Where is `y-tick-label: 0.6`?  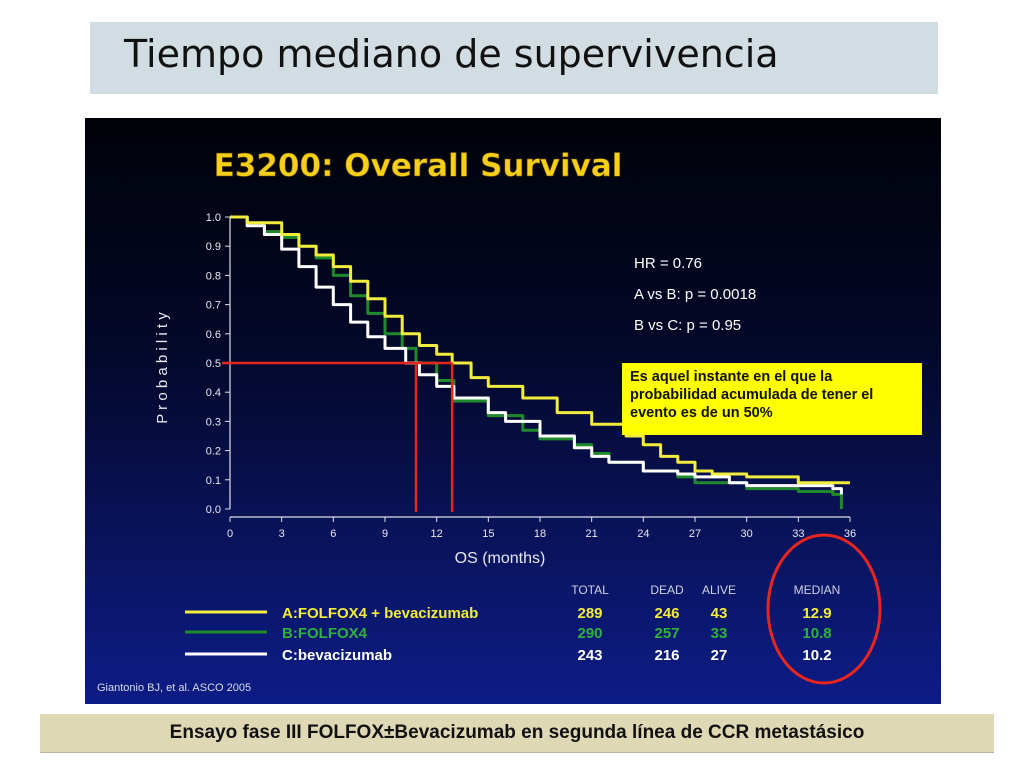
y-tick-label: 0.6 is located at coordinates (213, 335).